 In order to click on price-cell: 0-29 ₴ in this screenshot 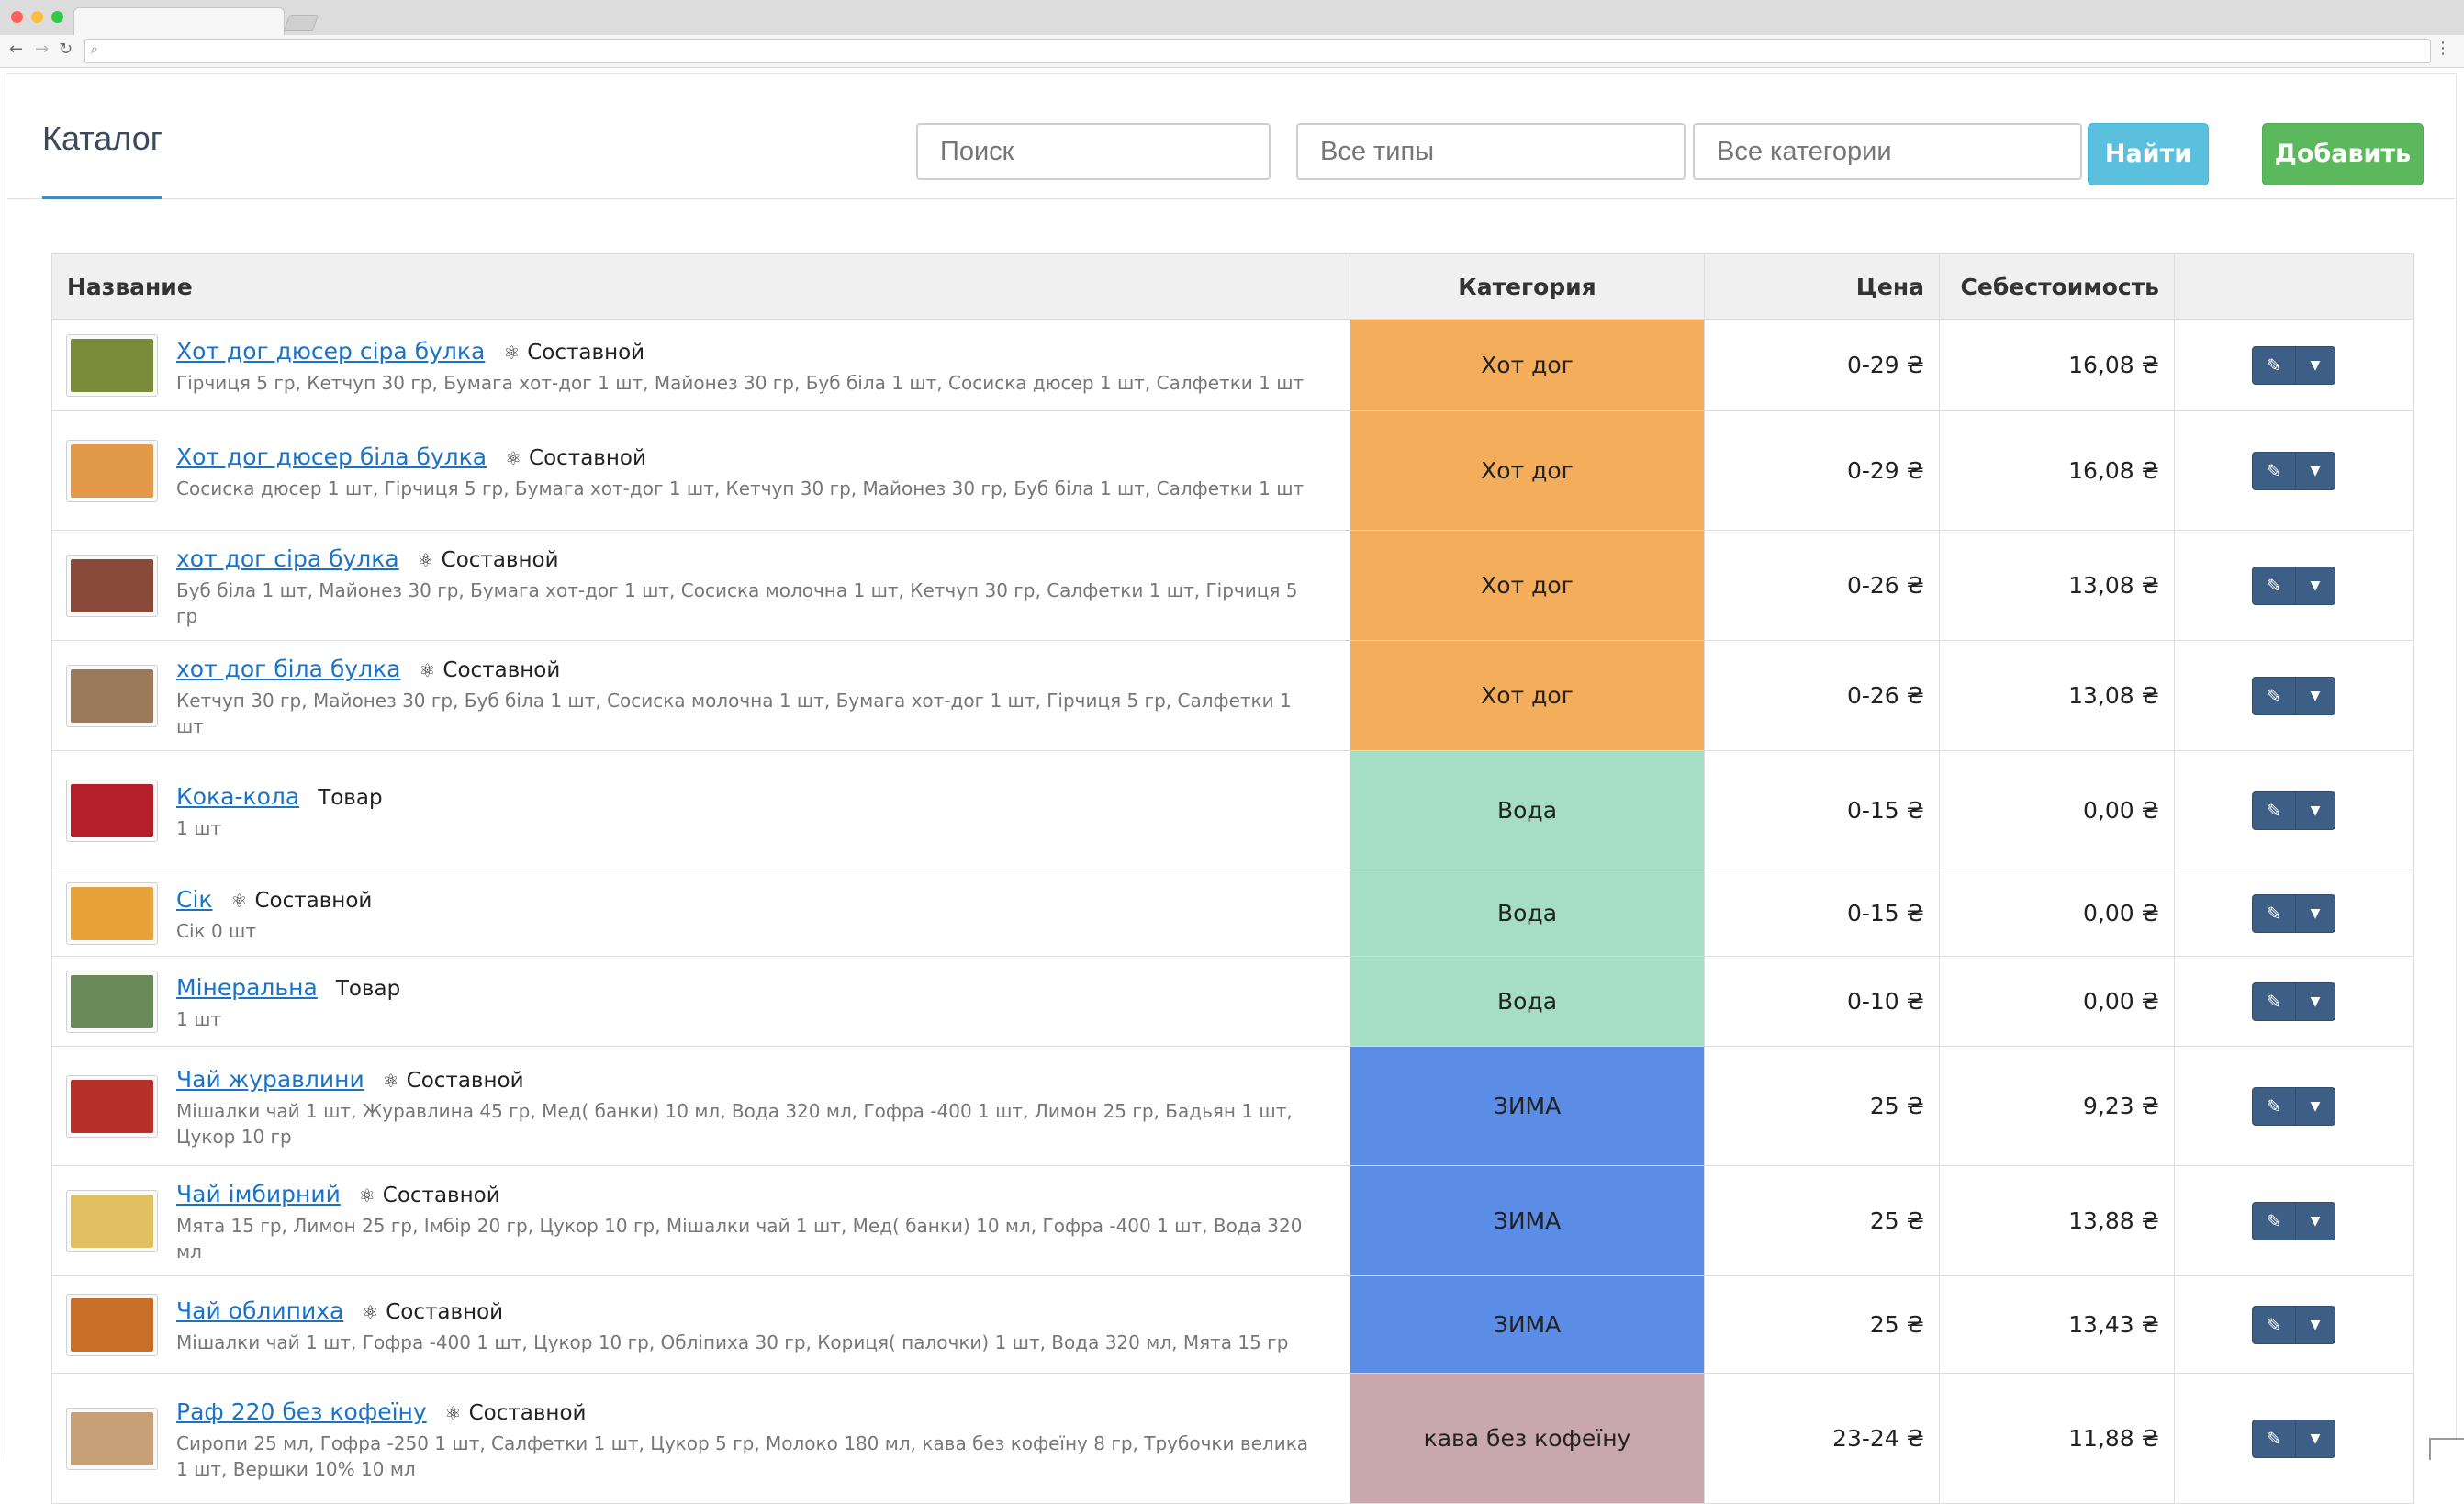, I will do `click(1822, 470)`.